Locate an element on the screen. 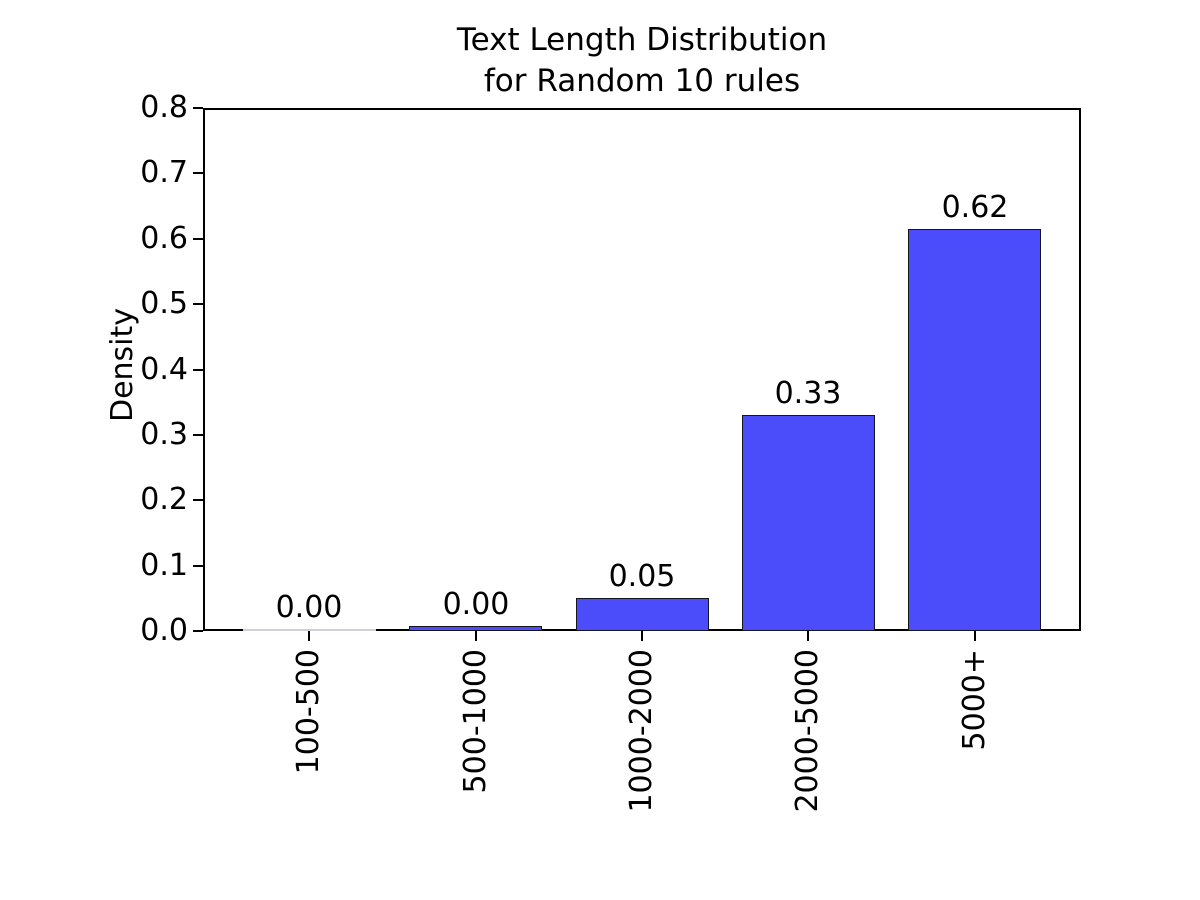 The width and height of the screenshot is (1200, 900). bar-value-label: 0.33 is located at coordinates (808, 393).